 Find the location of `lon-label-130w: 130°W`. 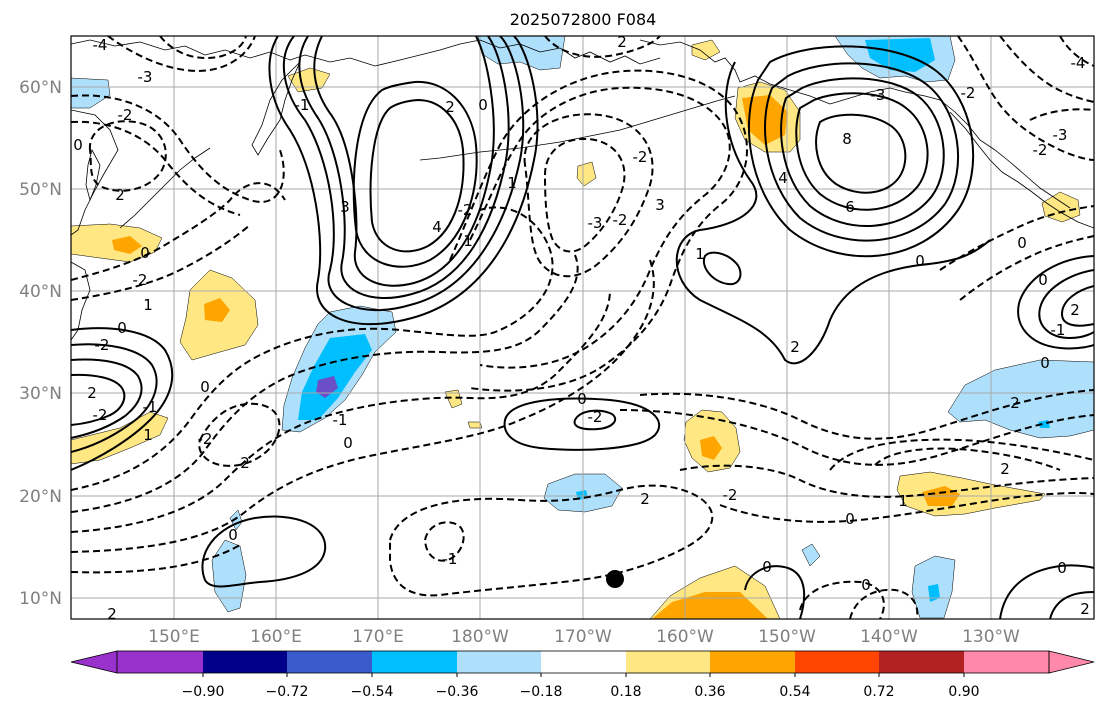

lon-label-130w: 130°W is located at coordinates (991, 637).